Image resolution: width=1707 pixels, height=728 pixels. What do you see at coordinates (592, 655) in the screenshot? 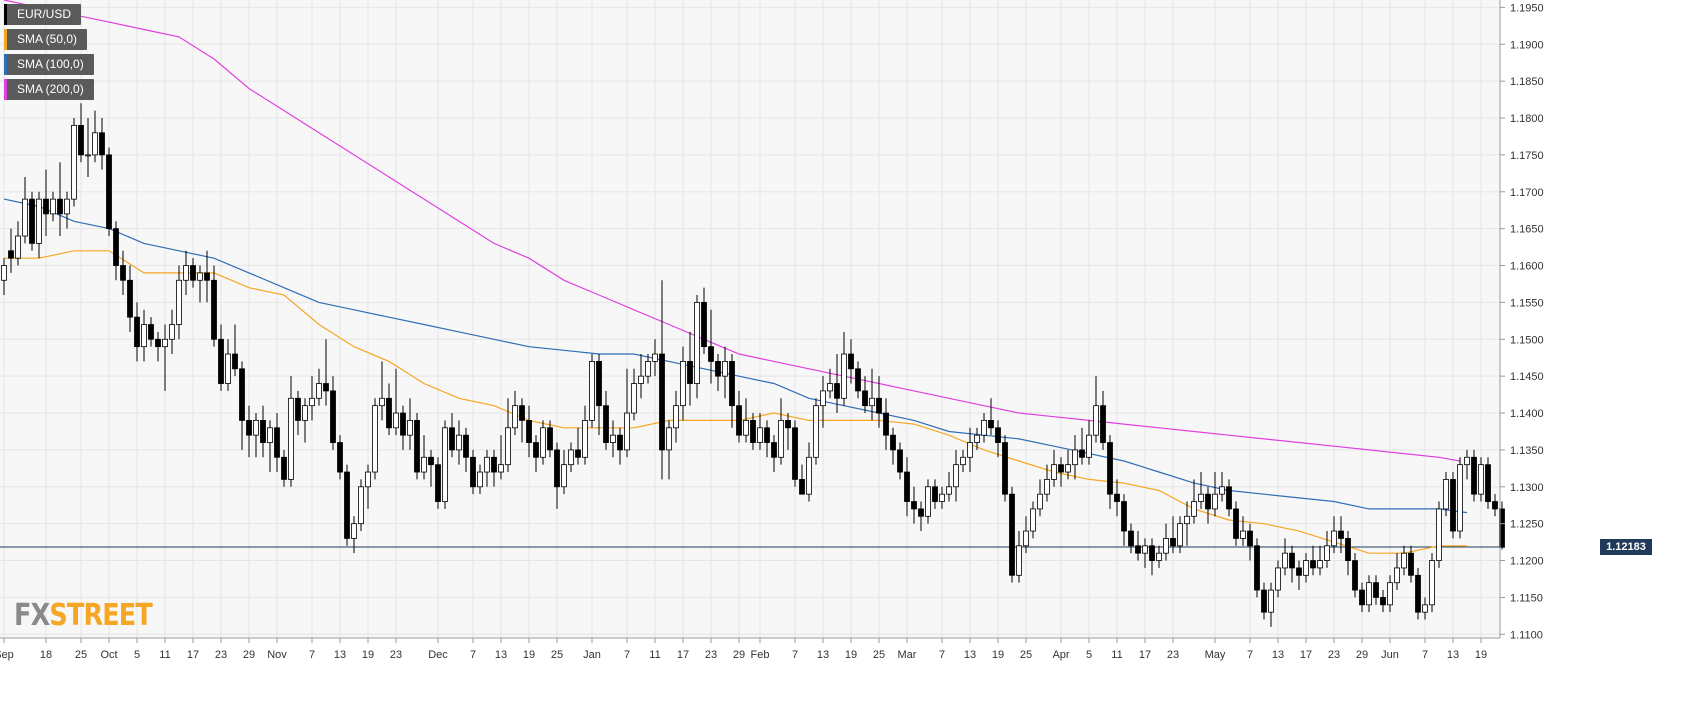
I see `x-tick-label: Jan` at bounding box center [592, 655].